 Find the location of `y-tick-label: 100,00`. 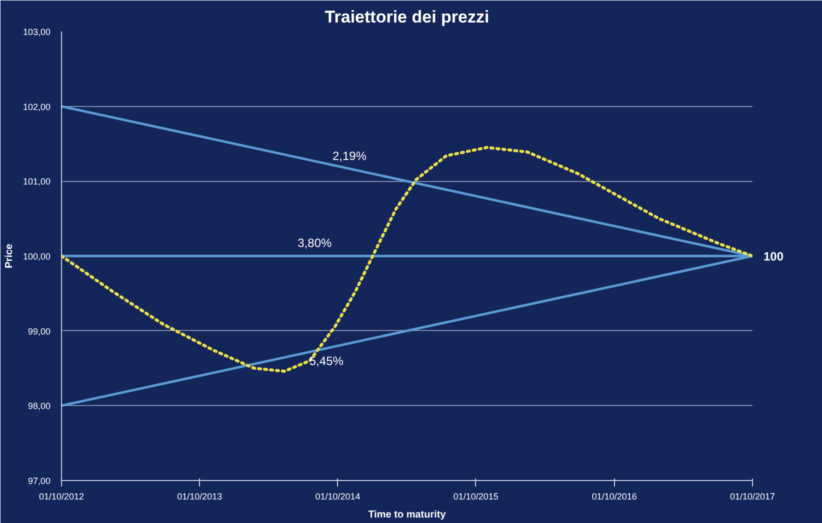

y-tick-label: 100,00 is located at coordinates (36, 257).